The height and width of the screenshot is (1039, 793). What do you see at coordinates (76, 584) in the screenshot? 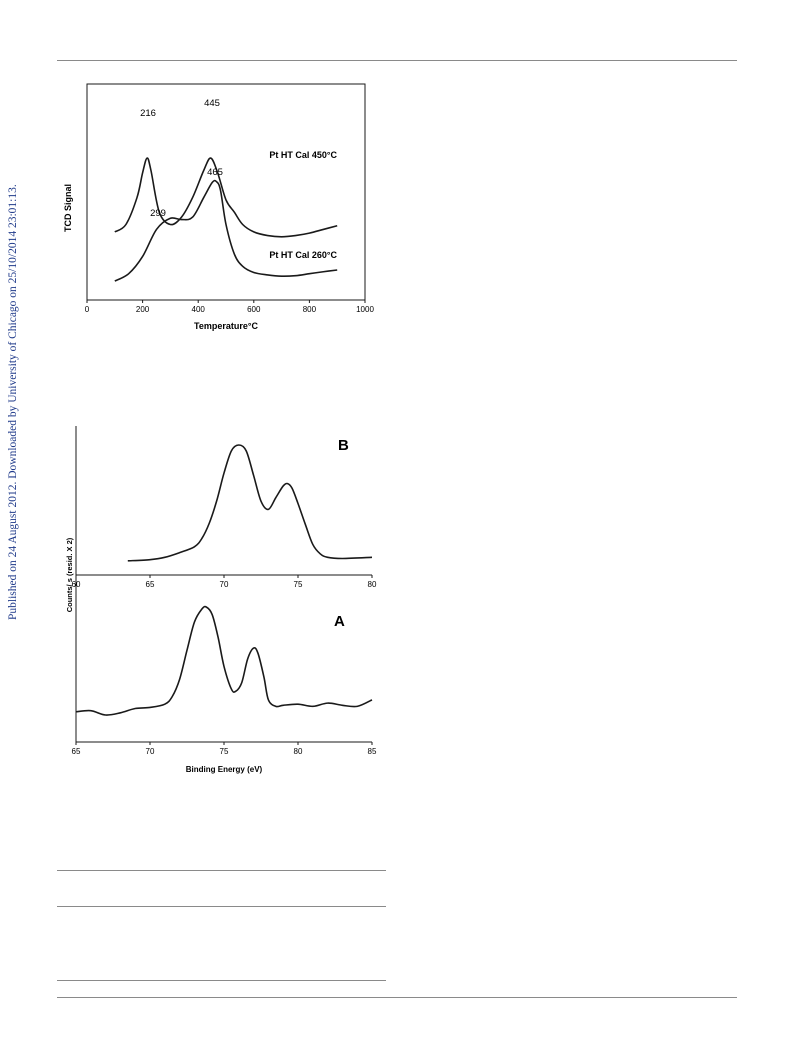
I see `xps-b-x-tick-label: 60` at bounding box center [76, 584].